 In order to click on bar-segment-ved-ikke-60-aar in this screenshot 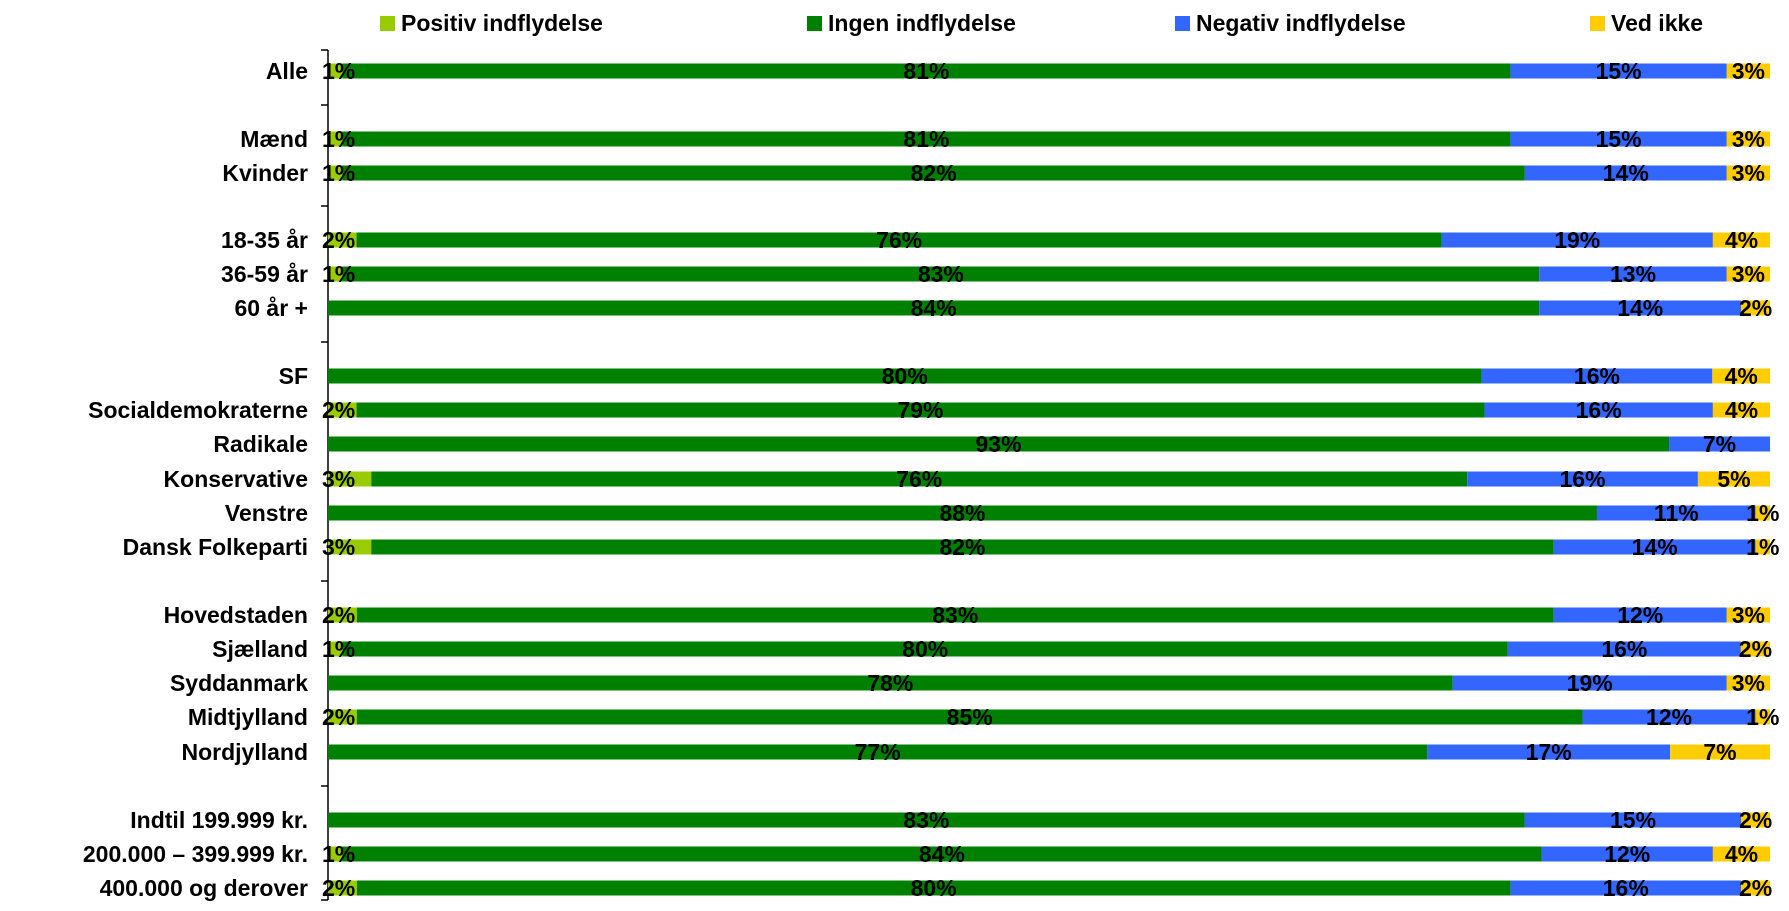, I will do `click(1755, 308)`.